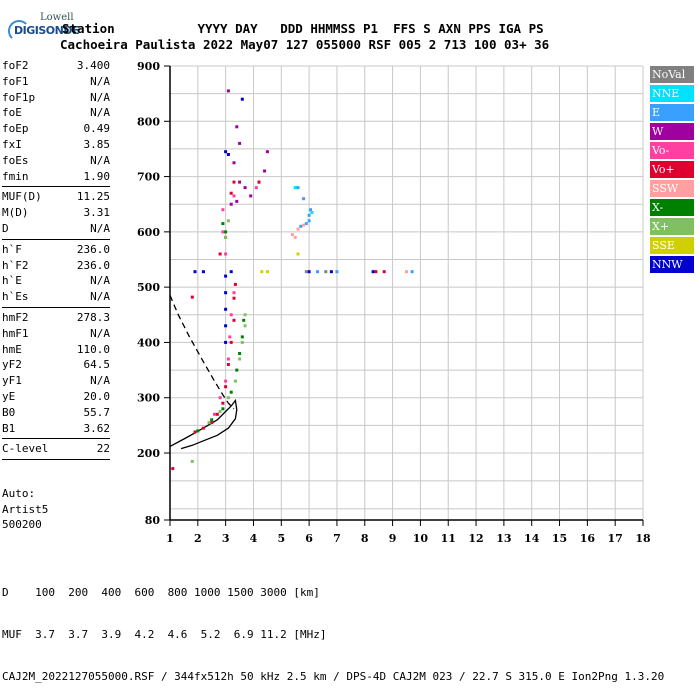 This screenshot has width=700, height=698. Describe the element at coordinates (97, 144) in the screenshot. I see `param-value: 3.85` at that location.